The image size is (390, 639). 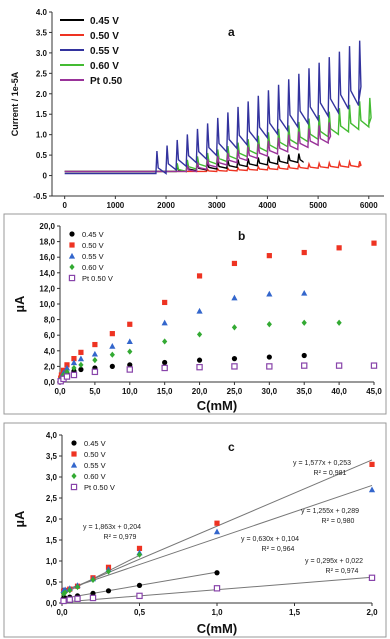 What do you see at coordinates (42, 94) in the screenshot?
I see `y-tick-label: 2.0` at bounding box center [42, 94].